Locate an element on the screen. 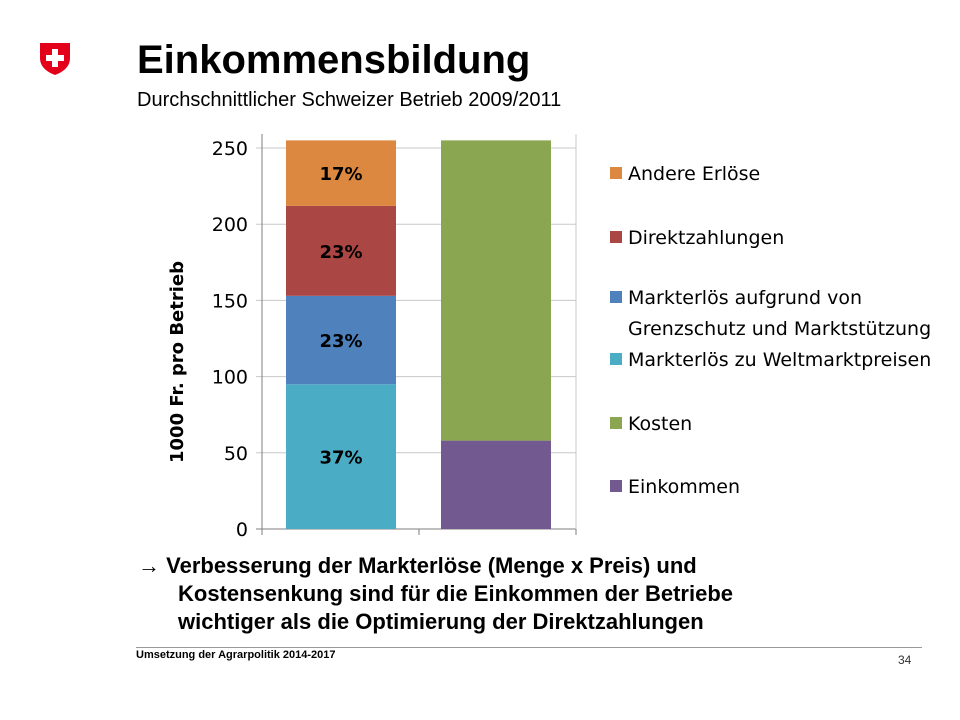 The height and width of the screenshot is (720, 960). data-label: 37% is located at coordinates (340, 458).